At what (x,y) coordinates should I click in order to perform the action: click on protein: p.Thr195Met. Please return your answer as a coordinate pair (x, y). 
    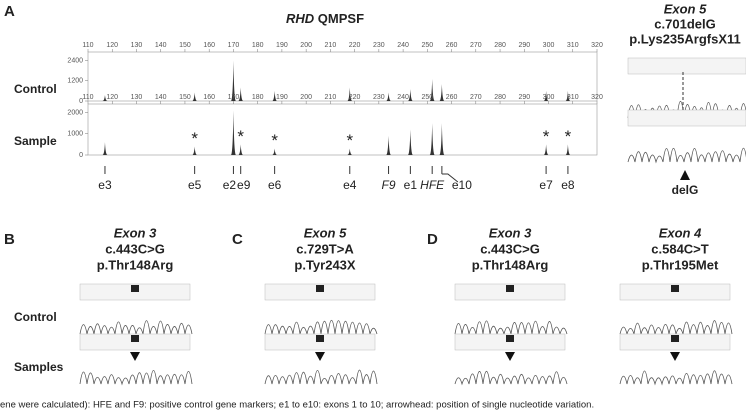
    Looking at the image, I should click on (680, 264).